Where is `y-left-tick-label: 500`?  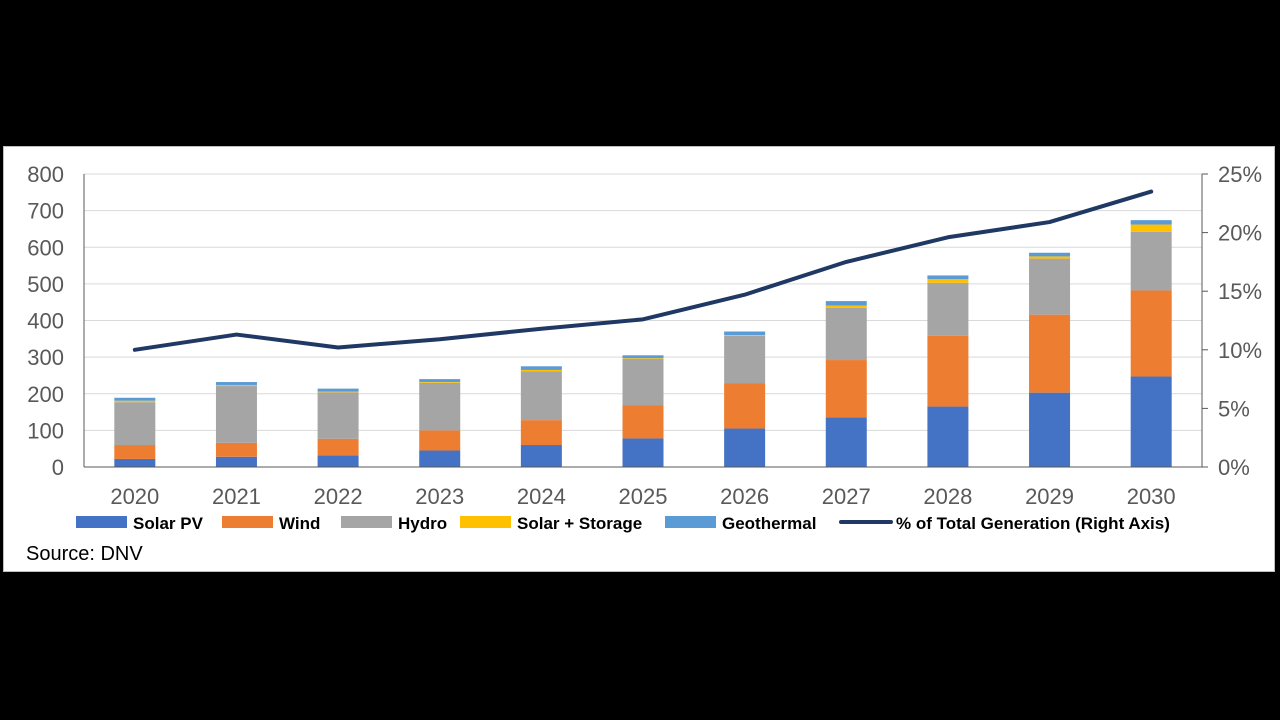 y-left-tick-label: 500 is located at coordinates (45, 284).